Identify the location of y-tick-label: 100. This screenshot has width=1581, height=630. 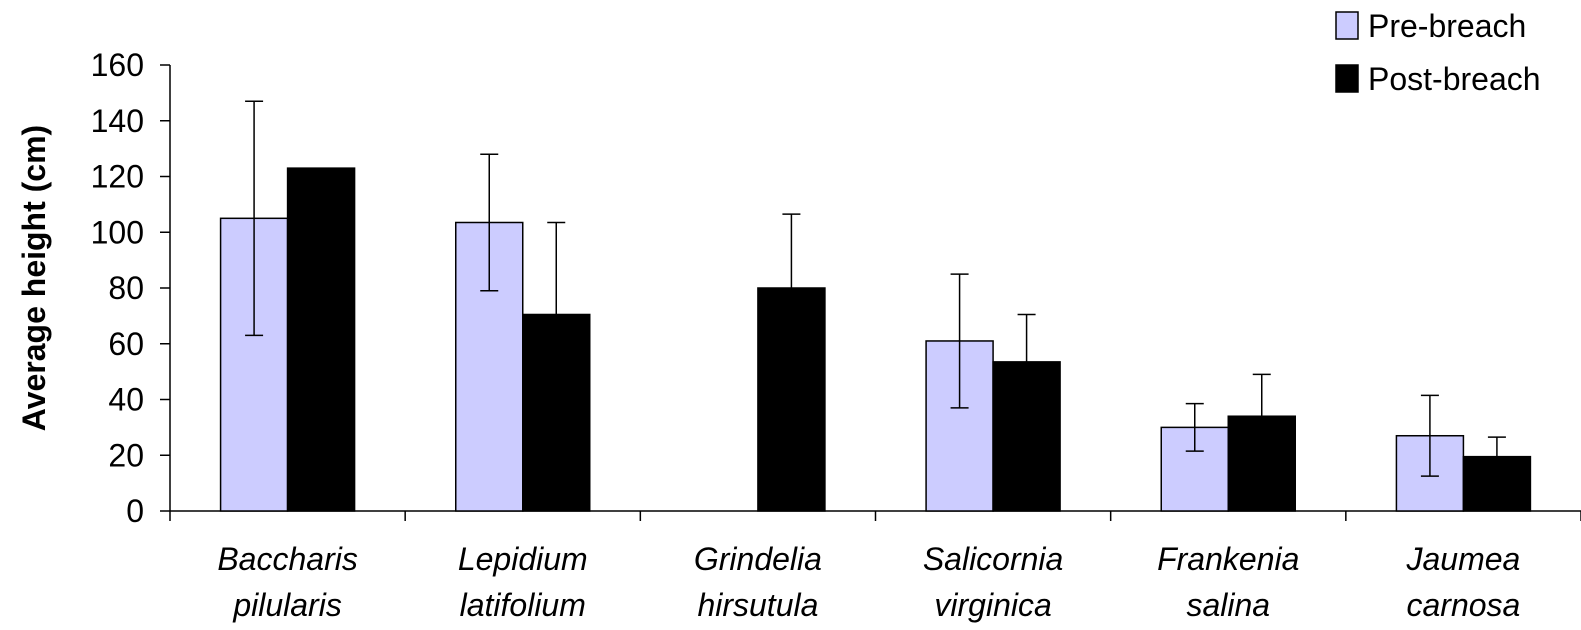
(117, 232).